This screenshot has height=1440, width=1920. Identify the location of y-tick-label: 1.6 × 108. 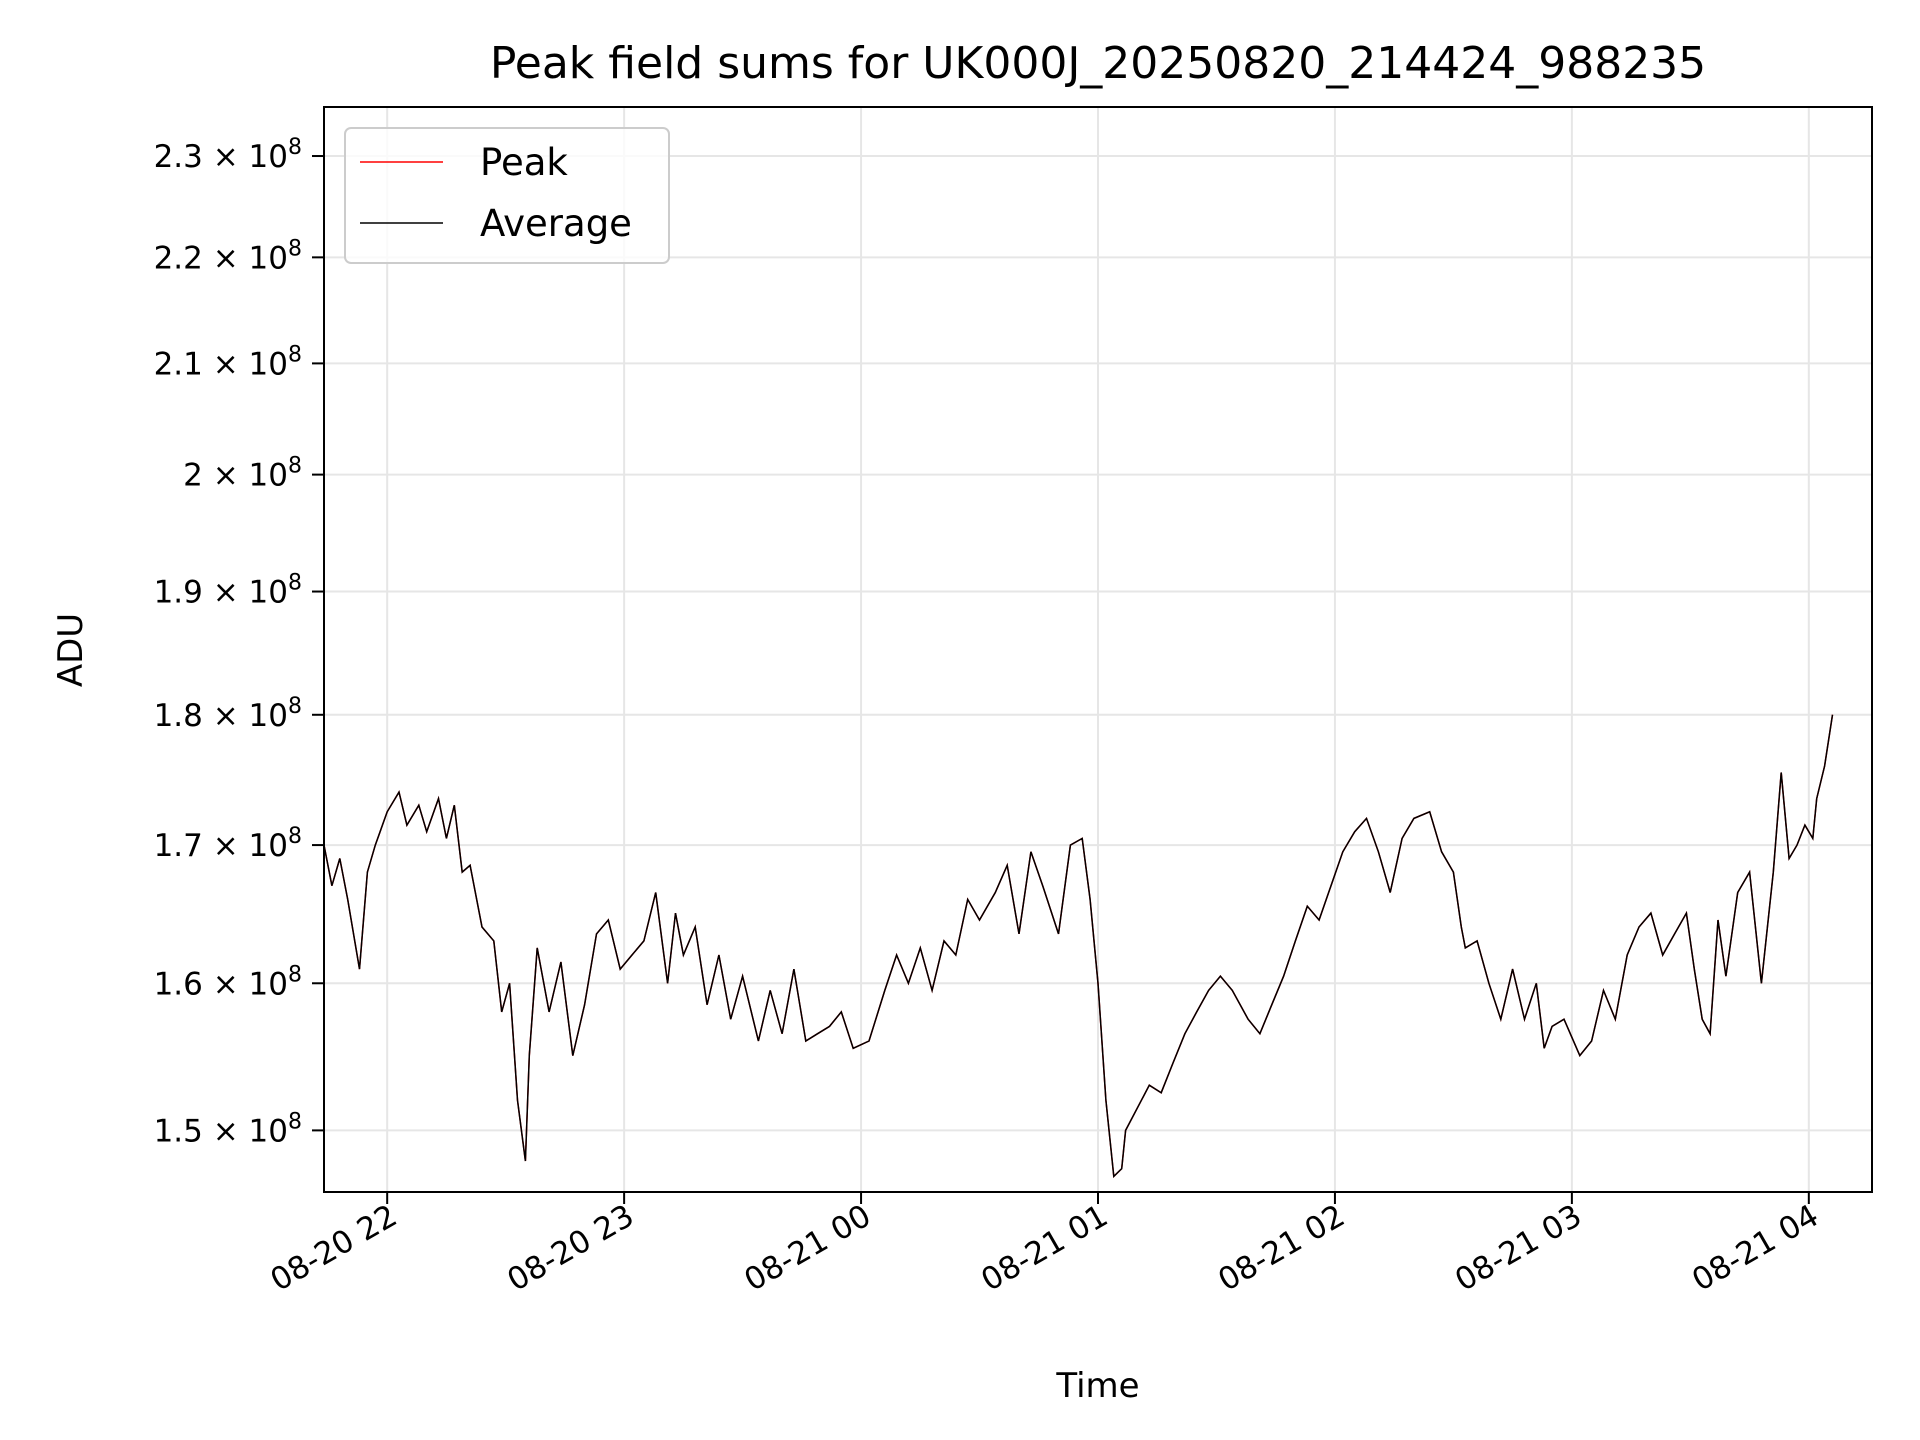
(228, 982).